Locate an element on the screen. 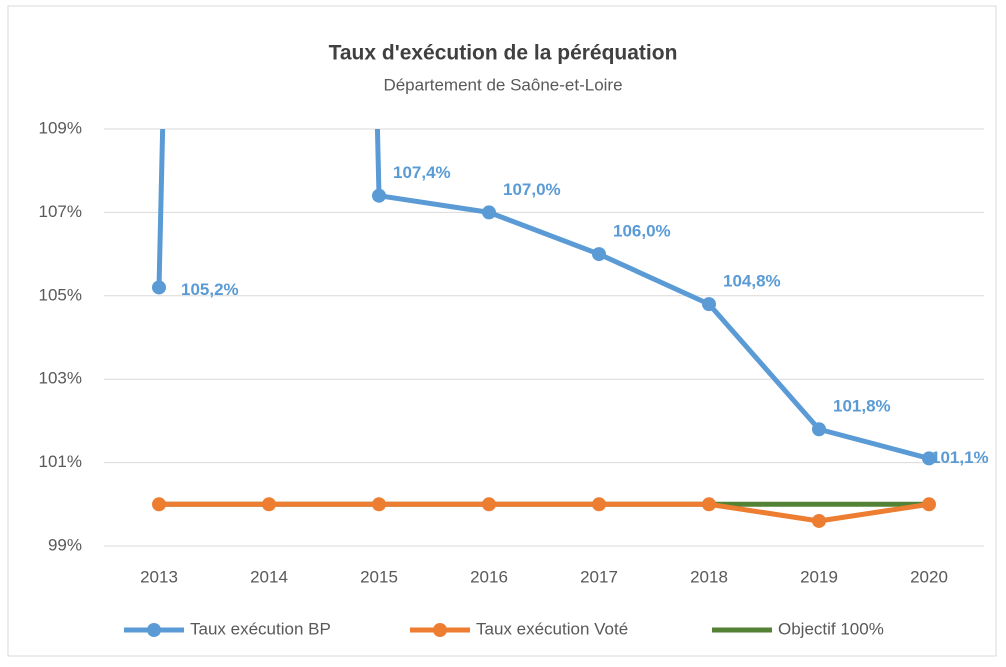 This screenshot has width=1006, height=667. x-tick-label: 2020 is located at coordinates (929, 576).